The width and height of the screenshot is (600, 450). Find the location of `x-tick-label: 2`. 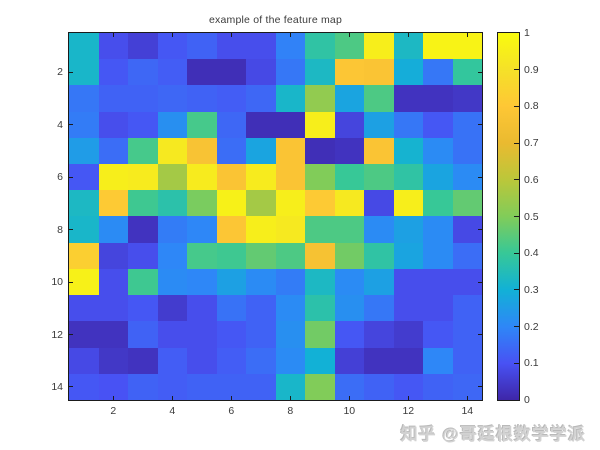

x-tick-label: 2 is located at coordinates (113, 411).